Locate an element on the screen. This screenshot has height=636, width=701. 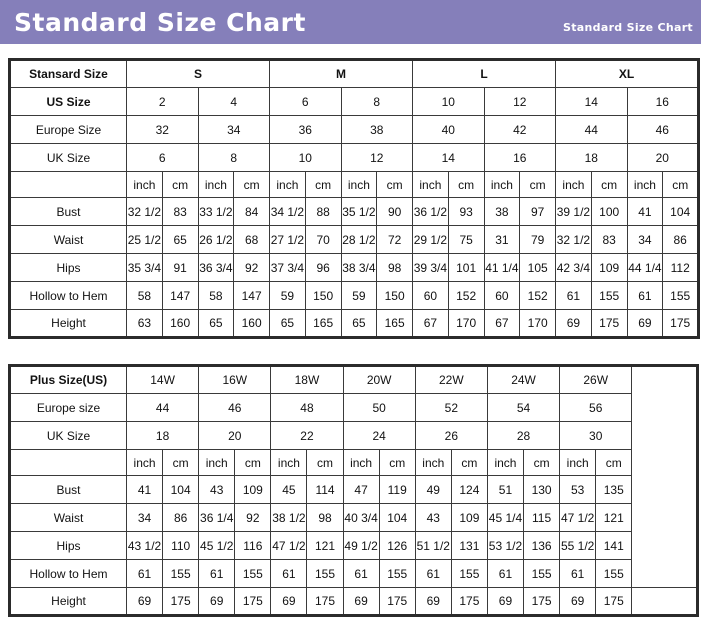
cell-hollow-15: 155 is located at coordinates (681, 295).